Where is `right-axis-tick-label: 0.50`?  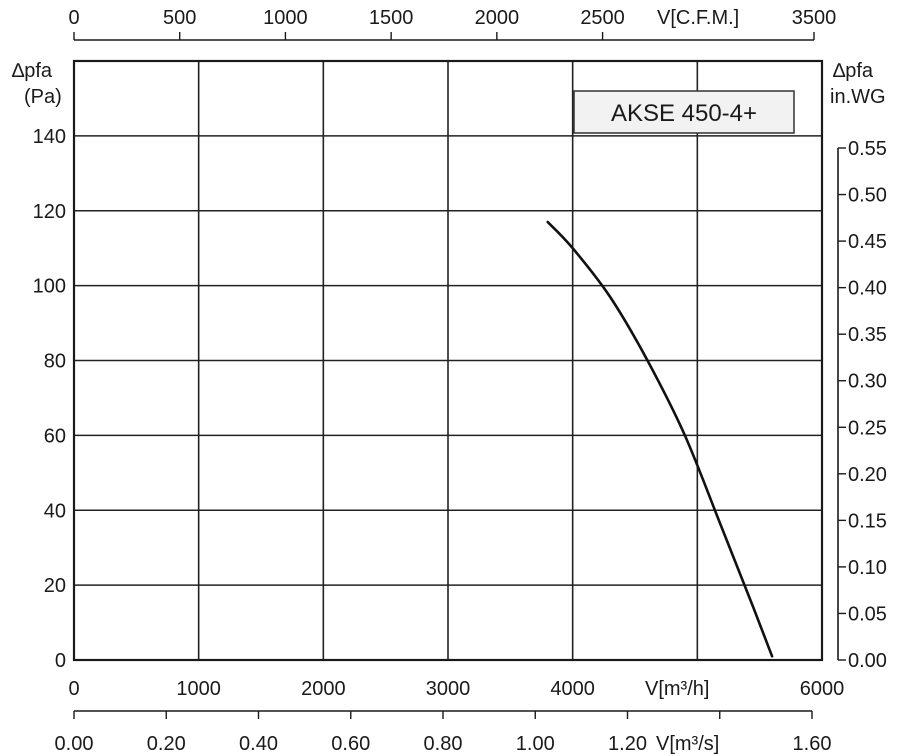
right-axis-tick-label: 0.50 is located at coordinates (867, 196).